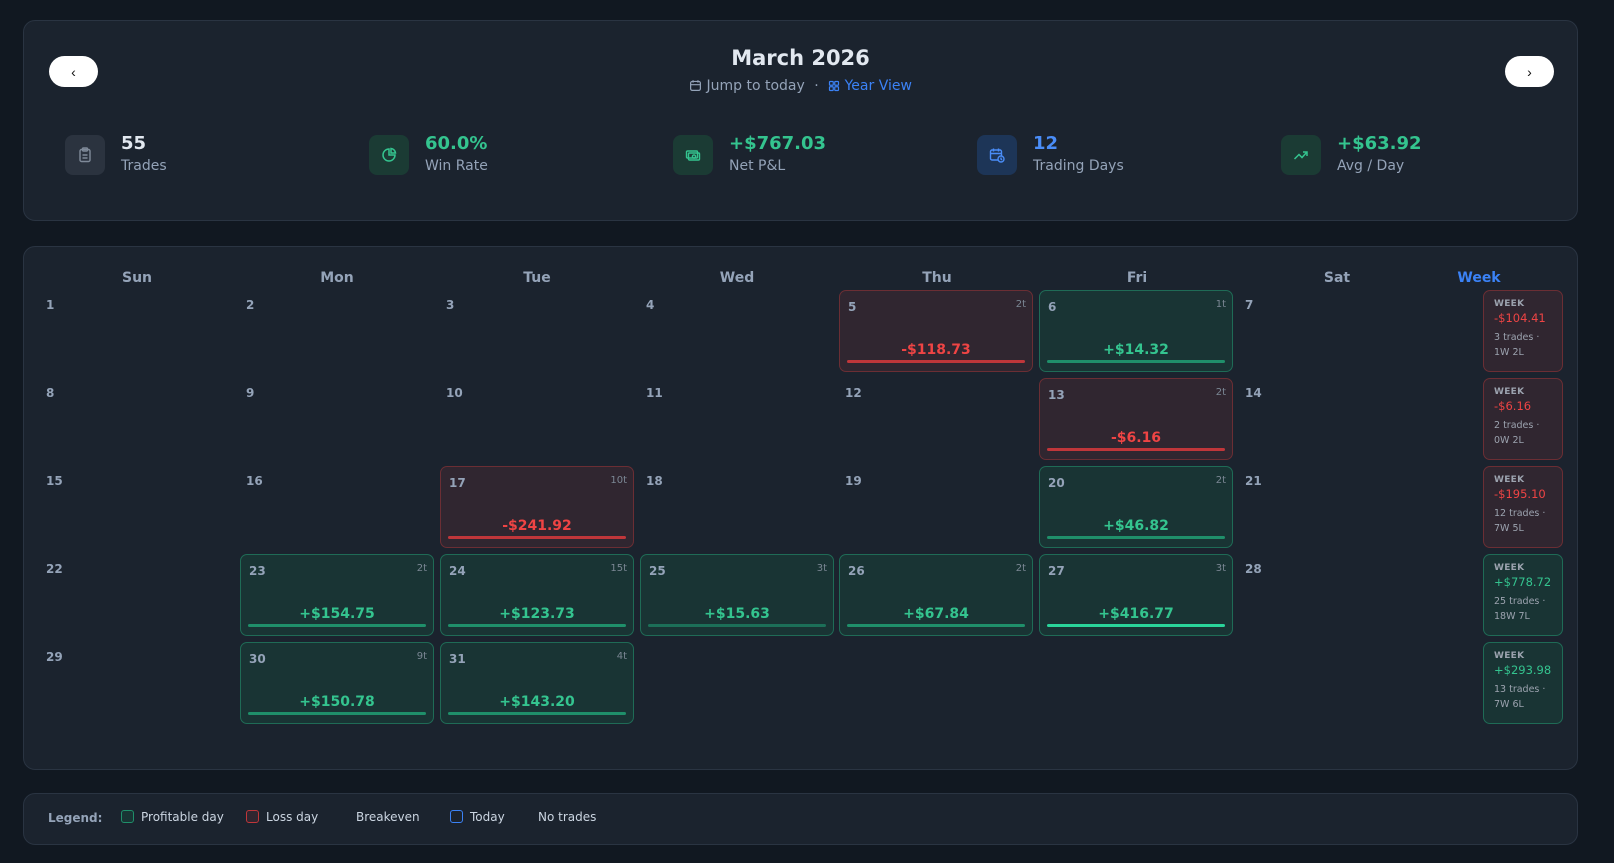  I want to click on day-cell: 21, so click(1336, 507).